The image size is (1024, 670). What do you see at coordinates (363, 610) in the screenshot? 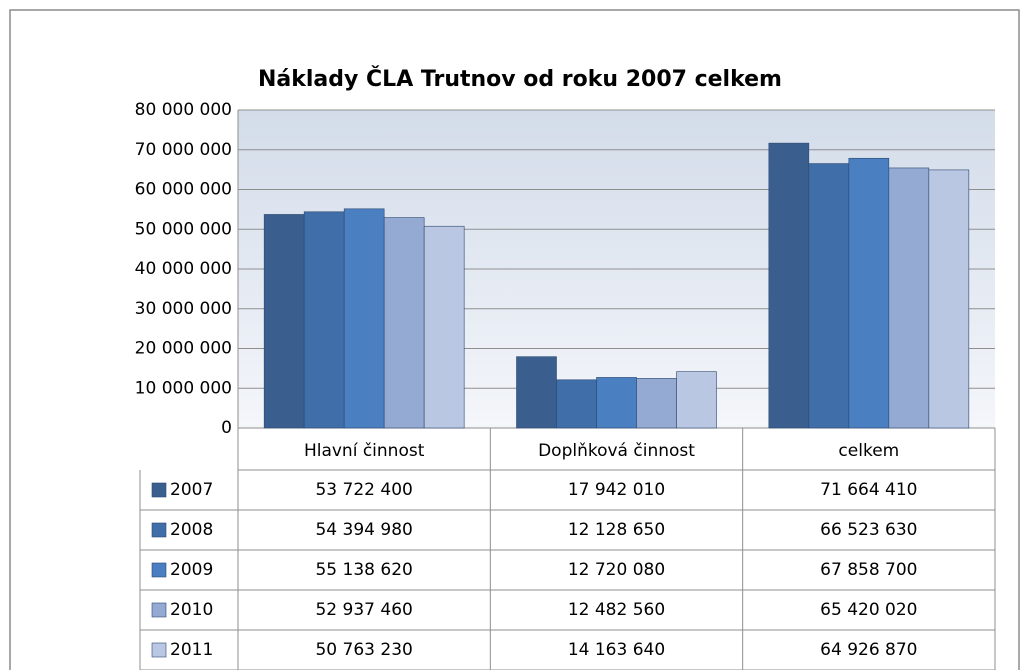
I see `data-label: 52 937 460` at bounding box center [363, 610].